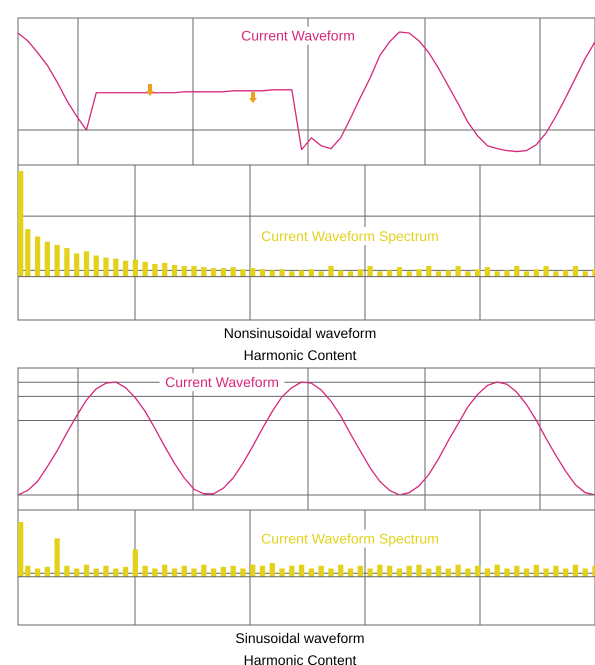 The width and height of the screenshot is (595, 665). What do you see at coordinates (300, 333) in the screenshot?
I see `text: Nonsinusoidal waveform` at bounding box center [300, 333].